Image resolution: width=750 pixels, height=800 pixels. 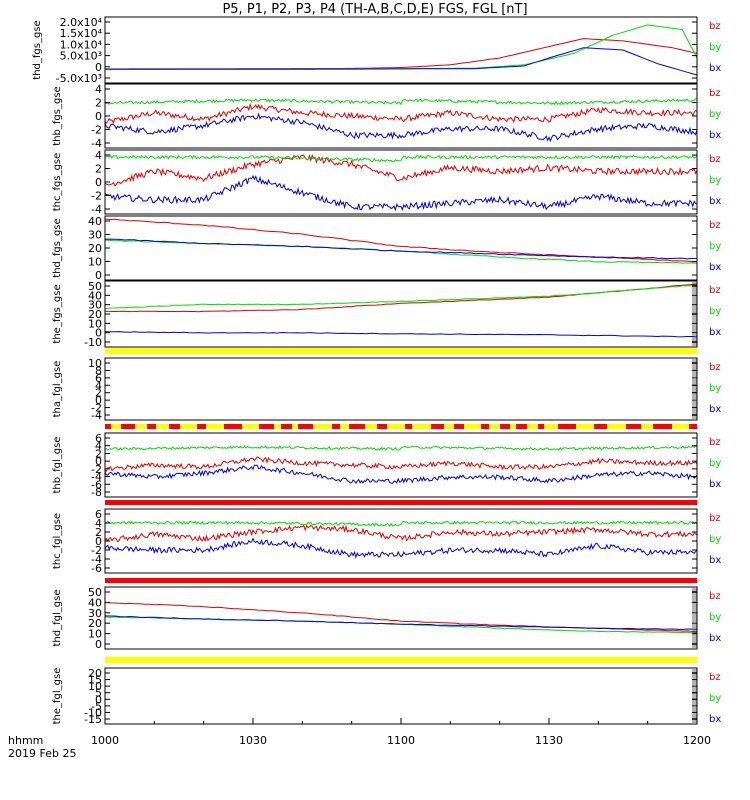 I want to click on status-bar-yellow, so click(x=401, y=351).